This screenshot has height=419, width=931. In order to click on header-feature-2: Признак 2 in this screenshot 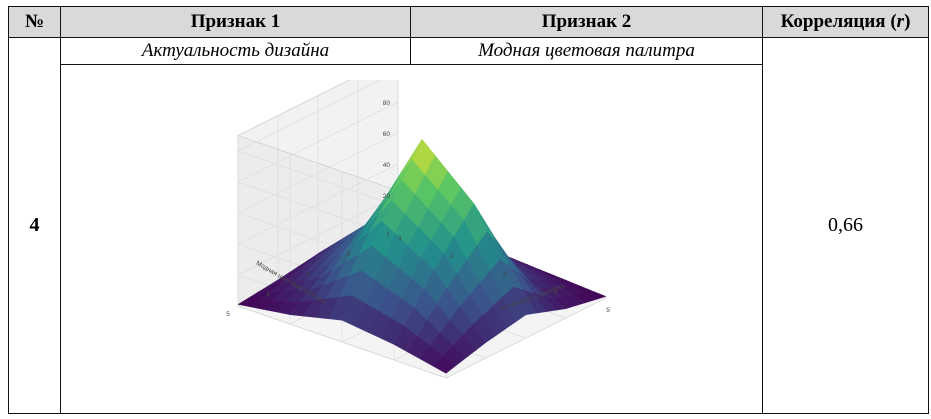, I will do `click(586, 22)`.